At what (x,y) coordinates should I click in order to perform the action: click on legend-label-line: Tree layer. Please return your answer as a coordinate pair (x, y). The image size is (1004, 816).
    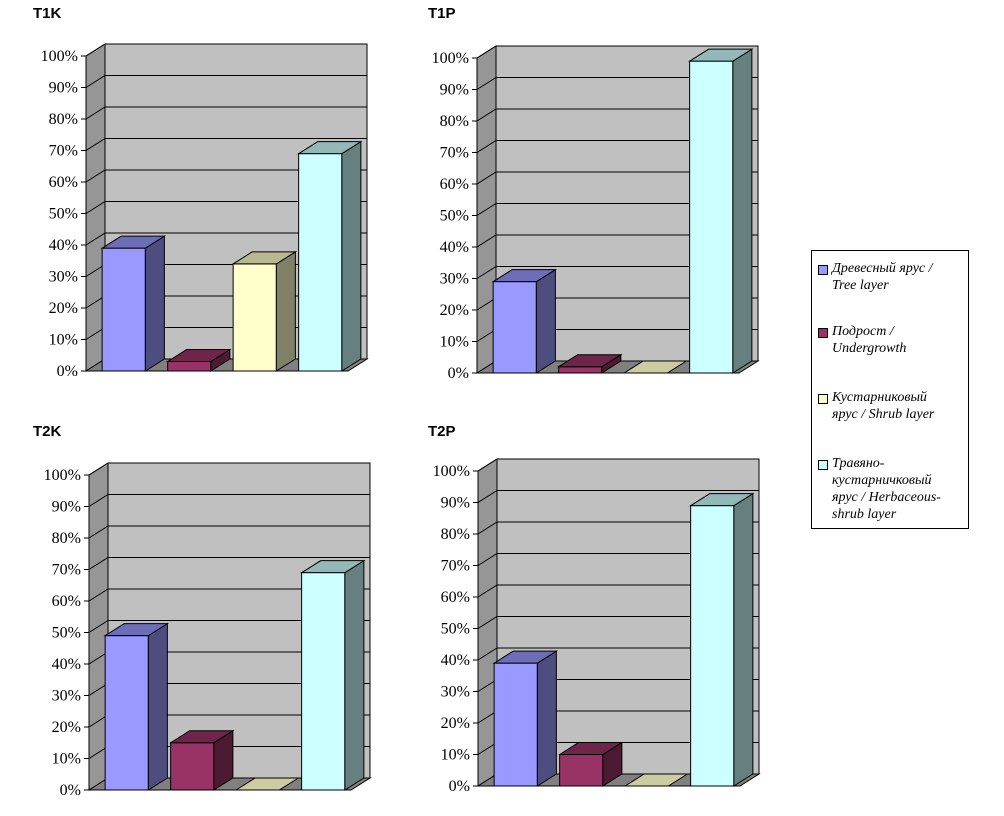
    Looking at the image, I should click on (860, 285).